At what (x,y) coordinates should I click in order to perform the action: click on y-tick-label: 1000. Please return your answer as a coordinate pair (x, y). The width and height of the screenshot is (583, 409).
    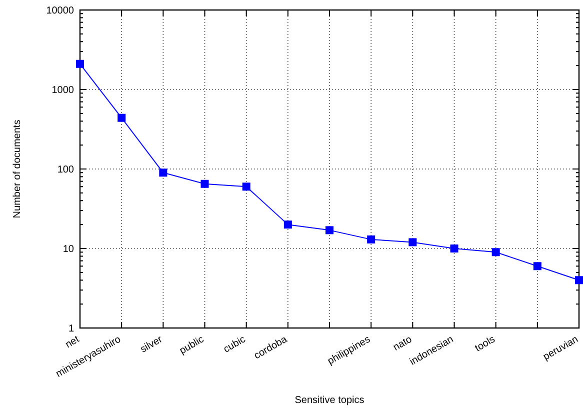
    Looking at the image, I should click on (63, 90).